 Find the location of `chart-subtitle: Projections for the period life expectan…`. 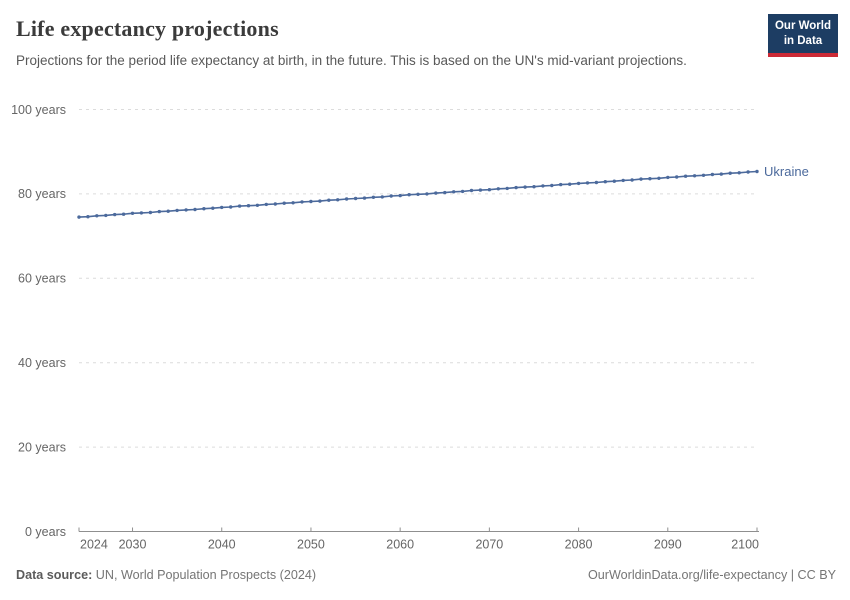

chart-subtitle: Projections for the period life expectan… is located at coordinates (351, 60).